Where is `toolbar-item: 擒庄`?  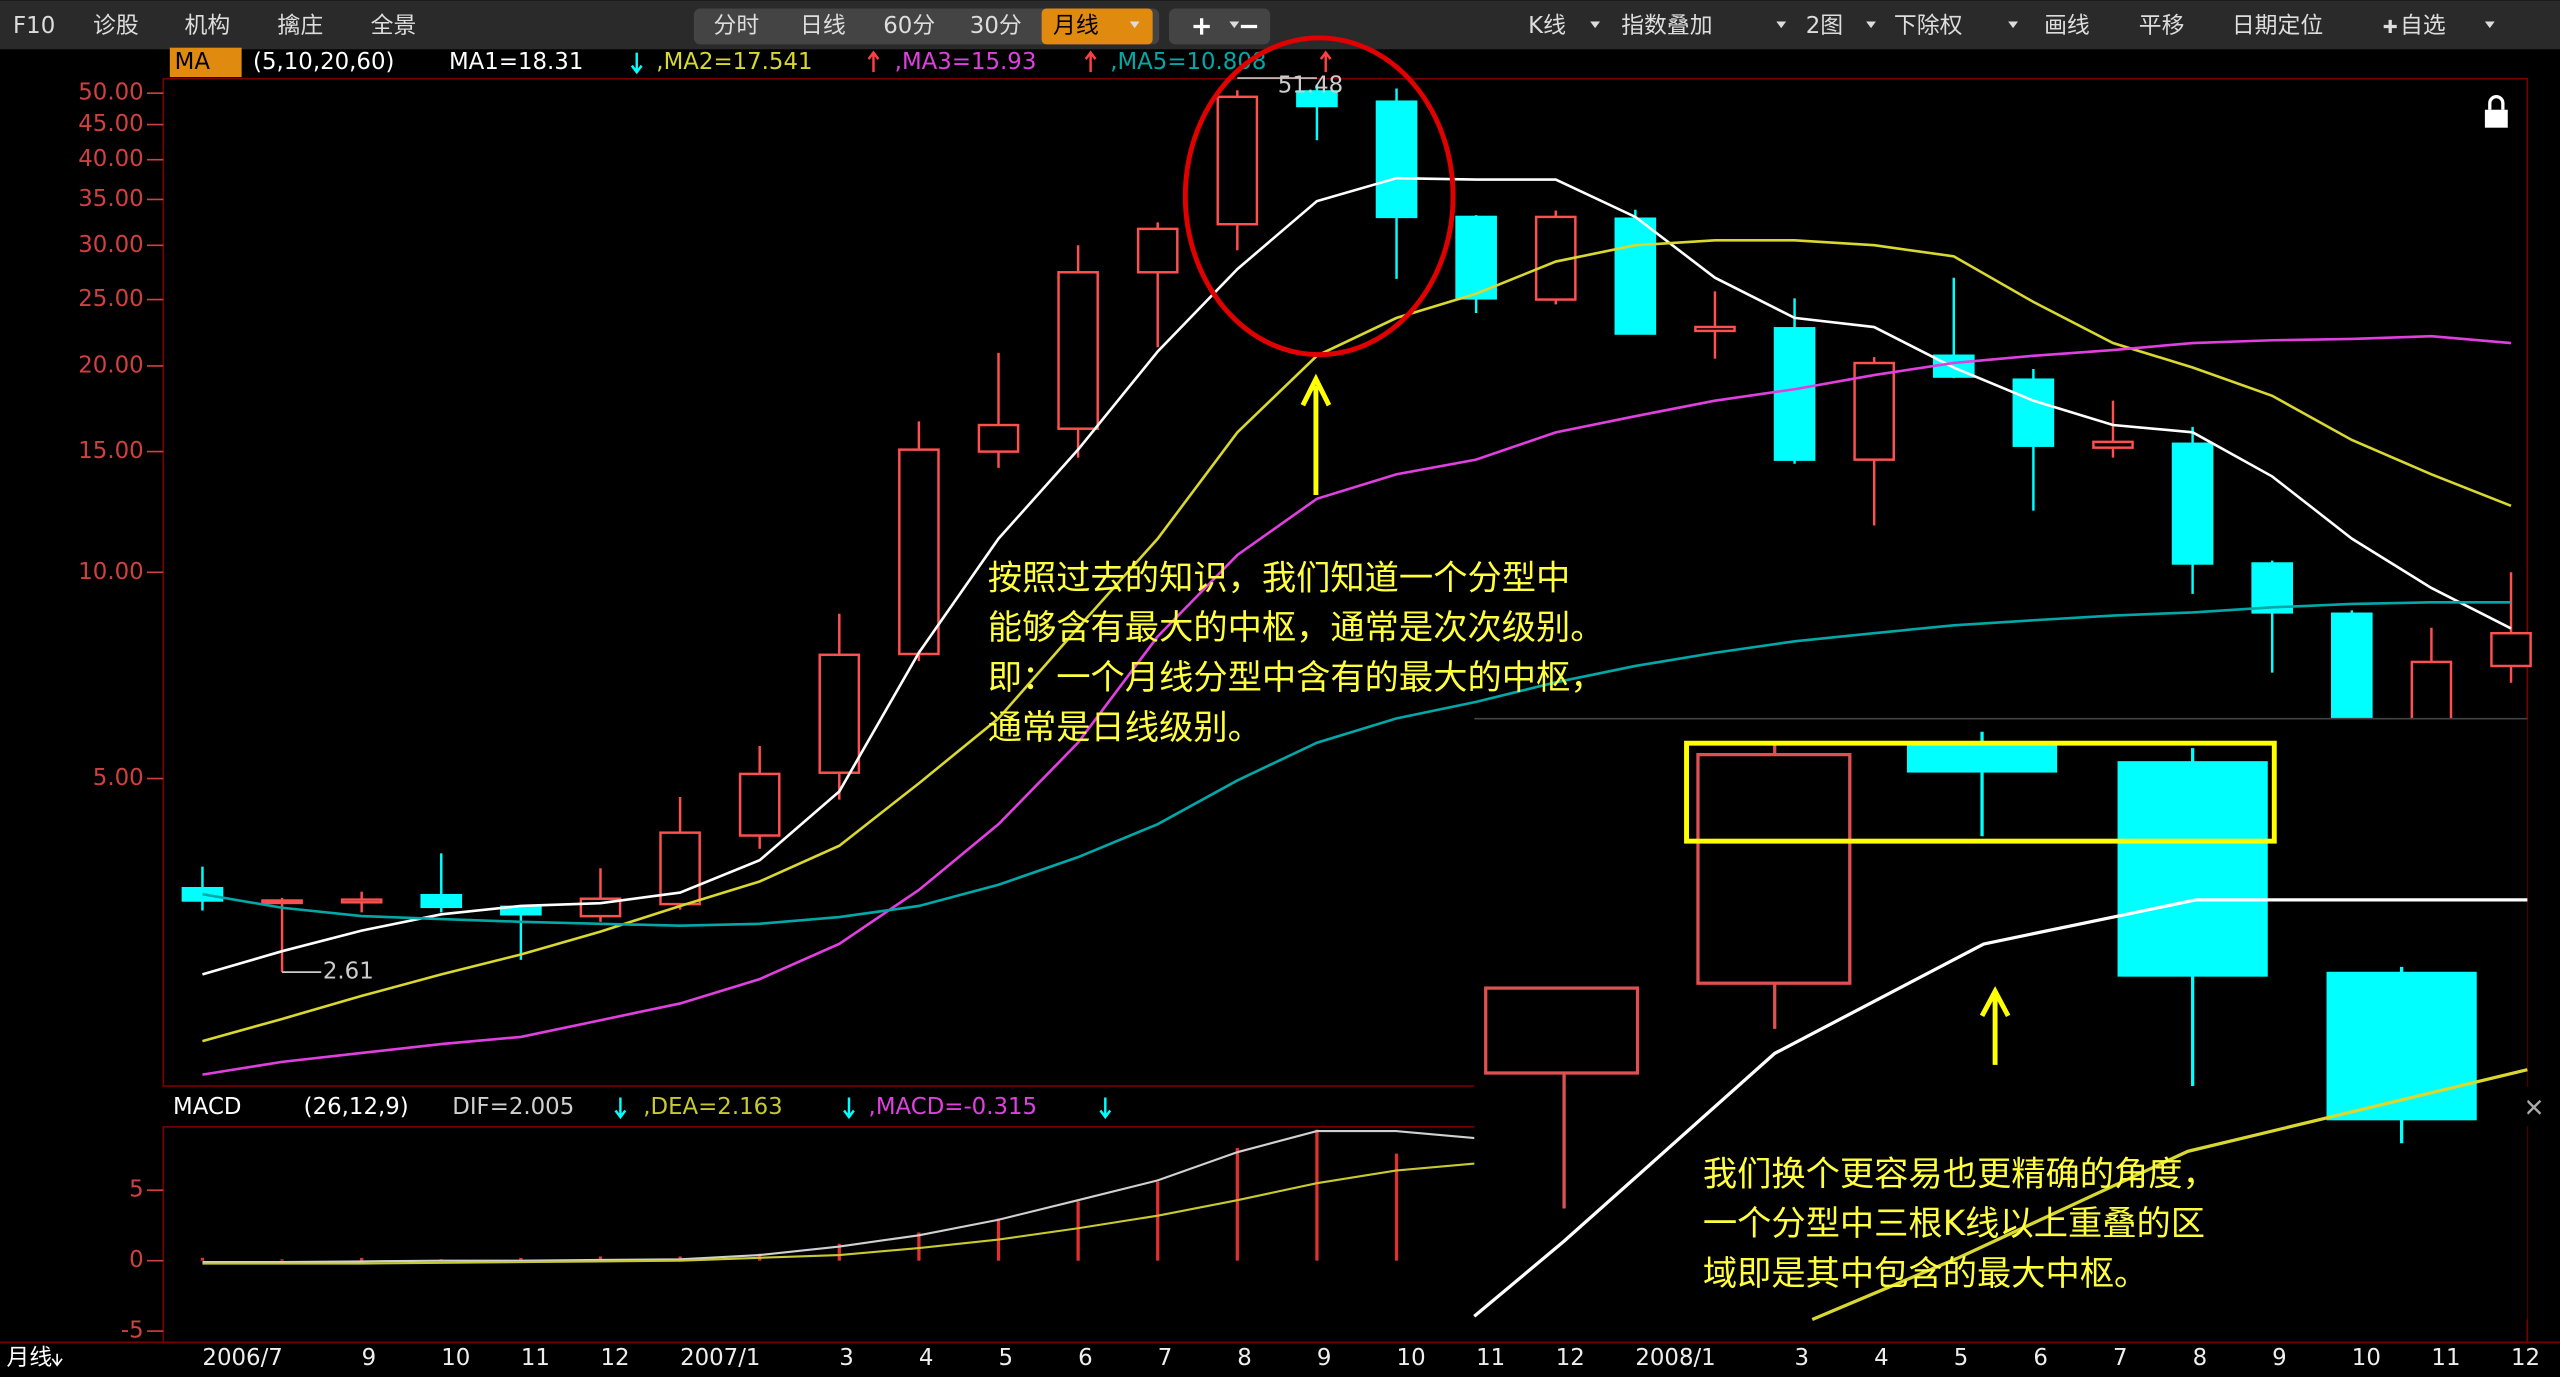
toolbar-item: 擒庄 is located at coordinates (301, 26).